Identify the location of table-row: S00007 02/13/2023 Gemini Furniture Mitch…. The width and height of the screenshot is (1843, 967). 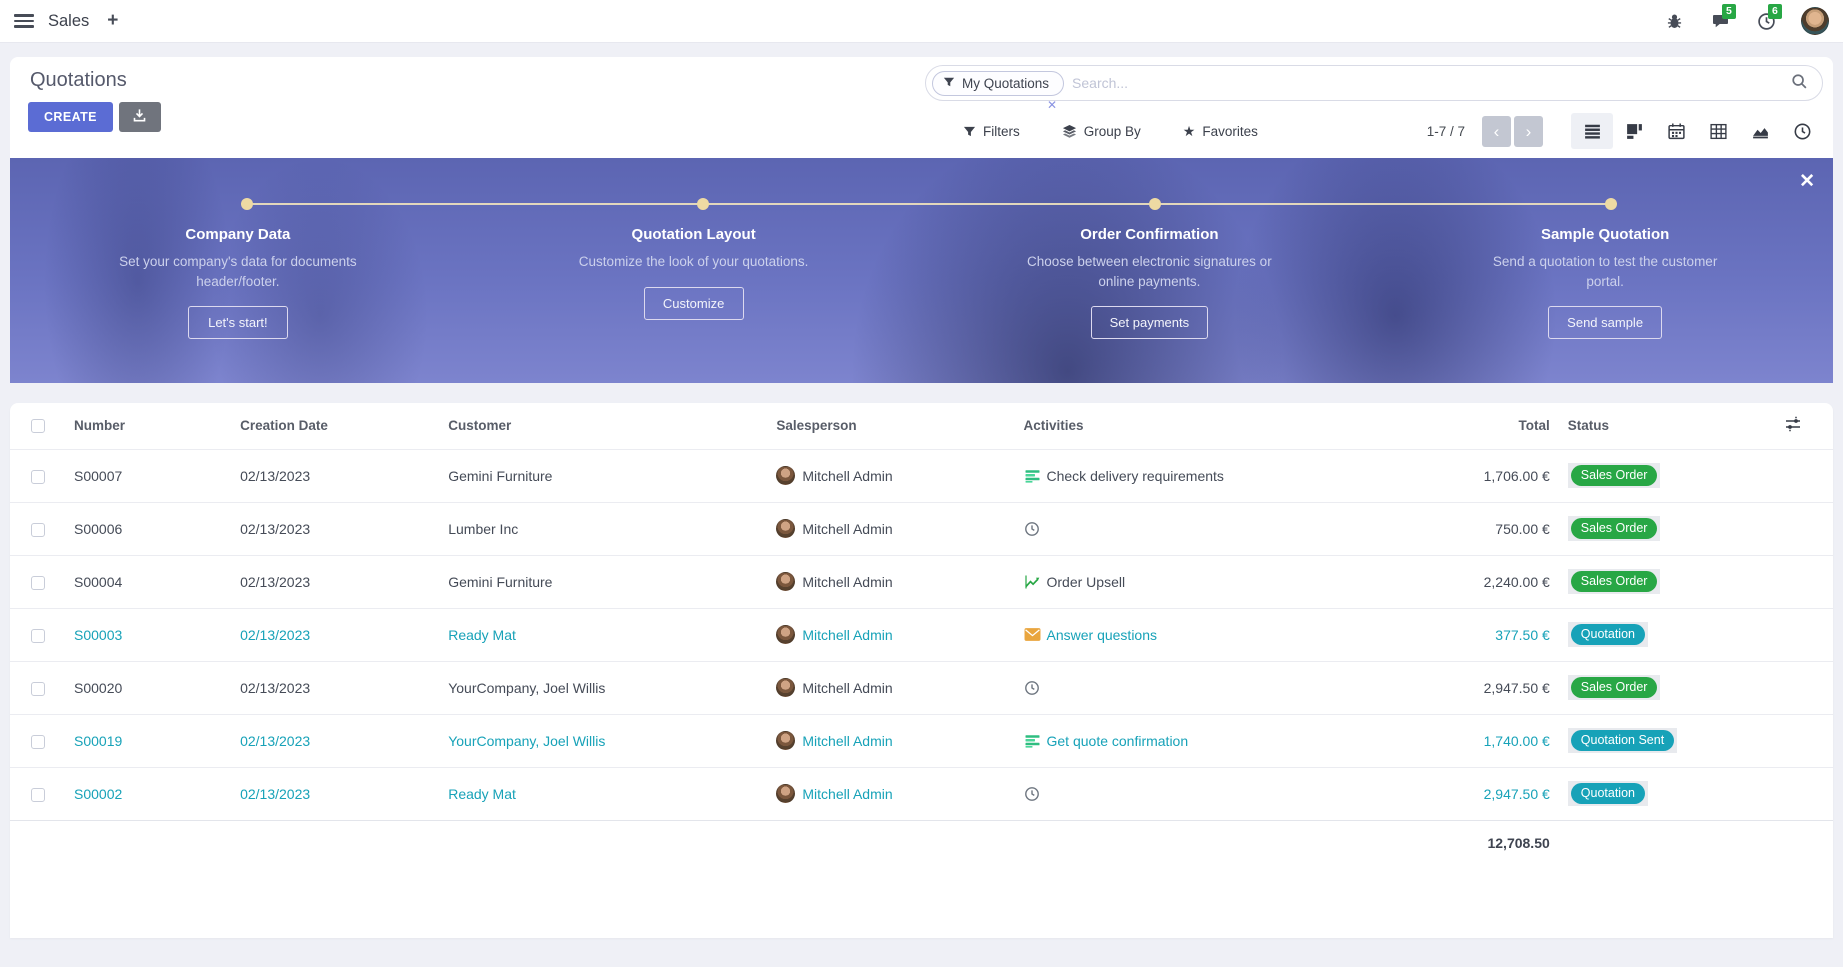
(921, 475).